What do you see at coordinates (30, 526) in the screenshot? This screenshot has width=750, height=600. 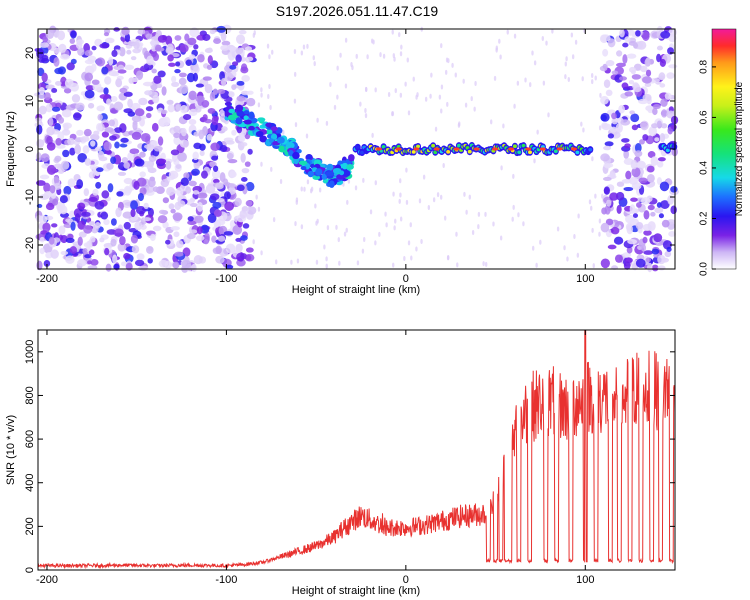 I see `y-tick-label: 200` at bounding box center [30, 526].